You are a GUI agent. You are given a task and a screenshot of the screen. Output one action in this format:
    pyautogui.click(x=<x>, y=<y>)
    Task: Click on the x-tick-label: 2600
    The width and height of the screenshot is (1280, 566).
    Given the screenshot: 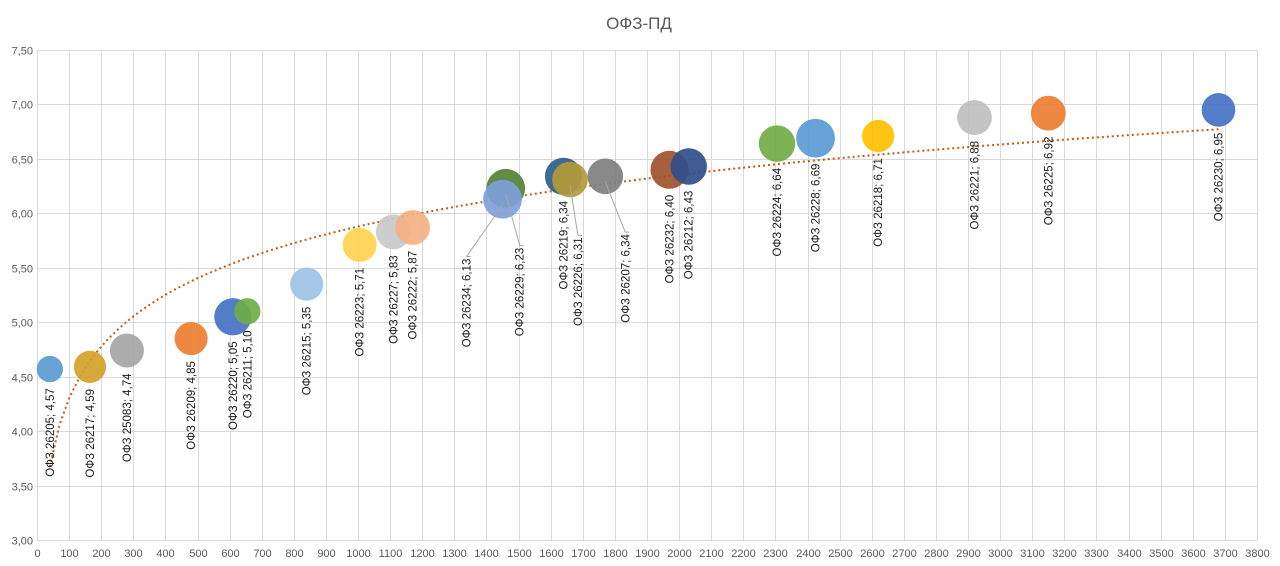 What is the action you would take?
    pyautogui.click(x=872, y=554)
    